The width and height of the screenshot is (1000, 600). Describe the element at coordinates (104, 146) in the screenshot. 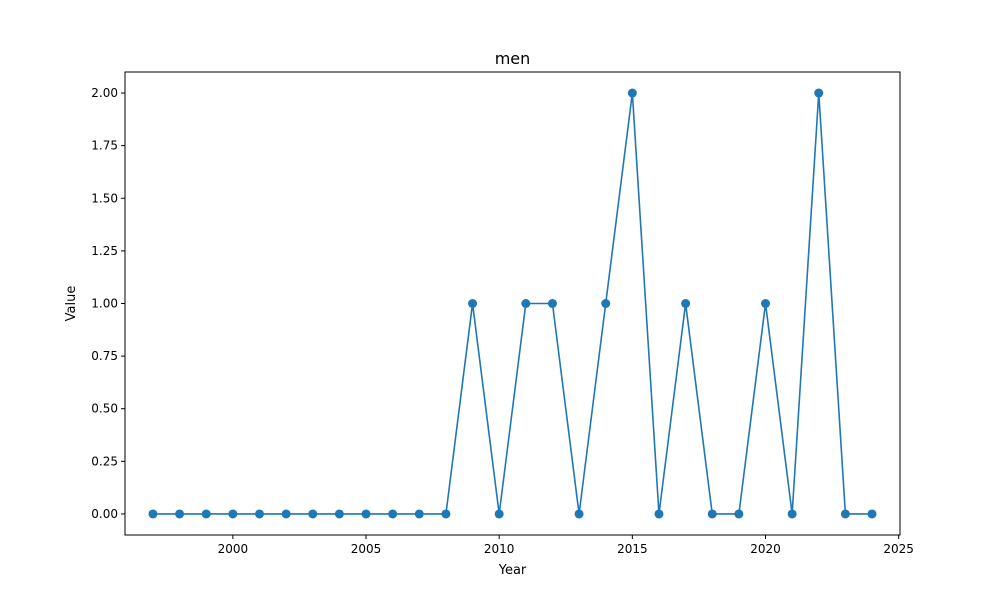

I see `y-tick-label: 1.75` at that location.